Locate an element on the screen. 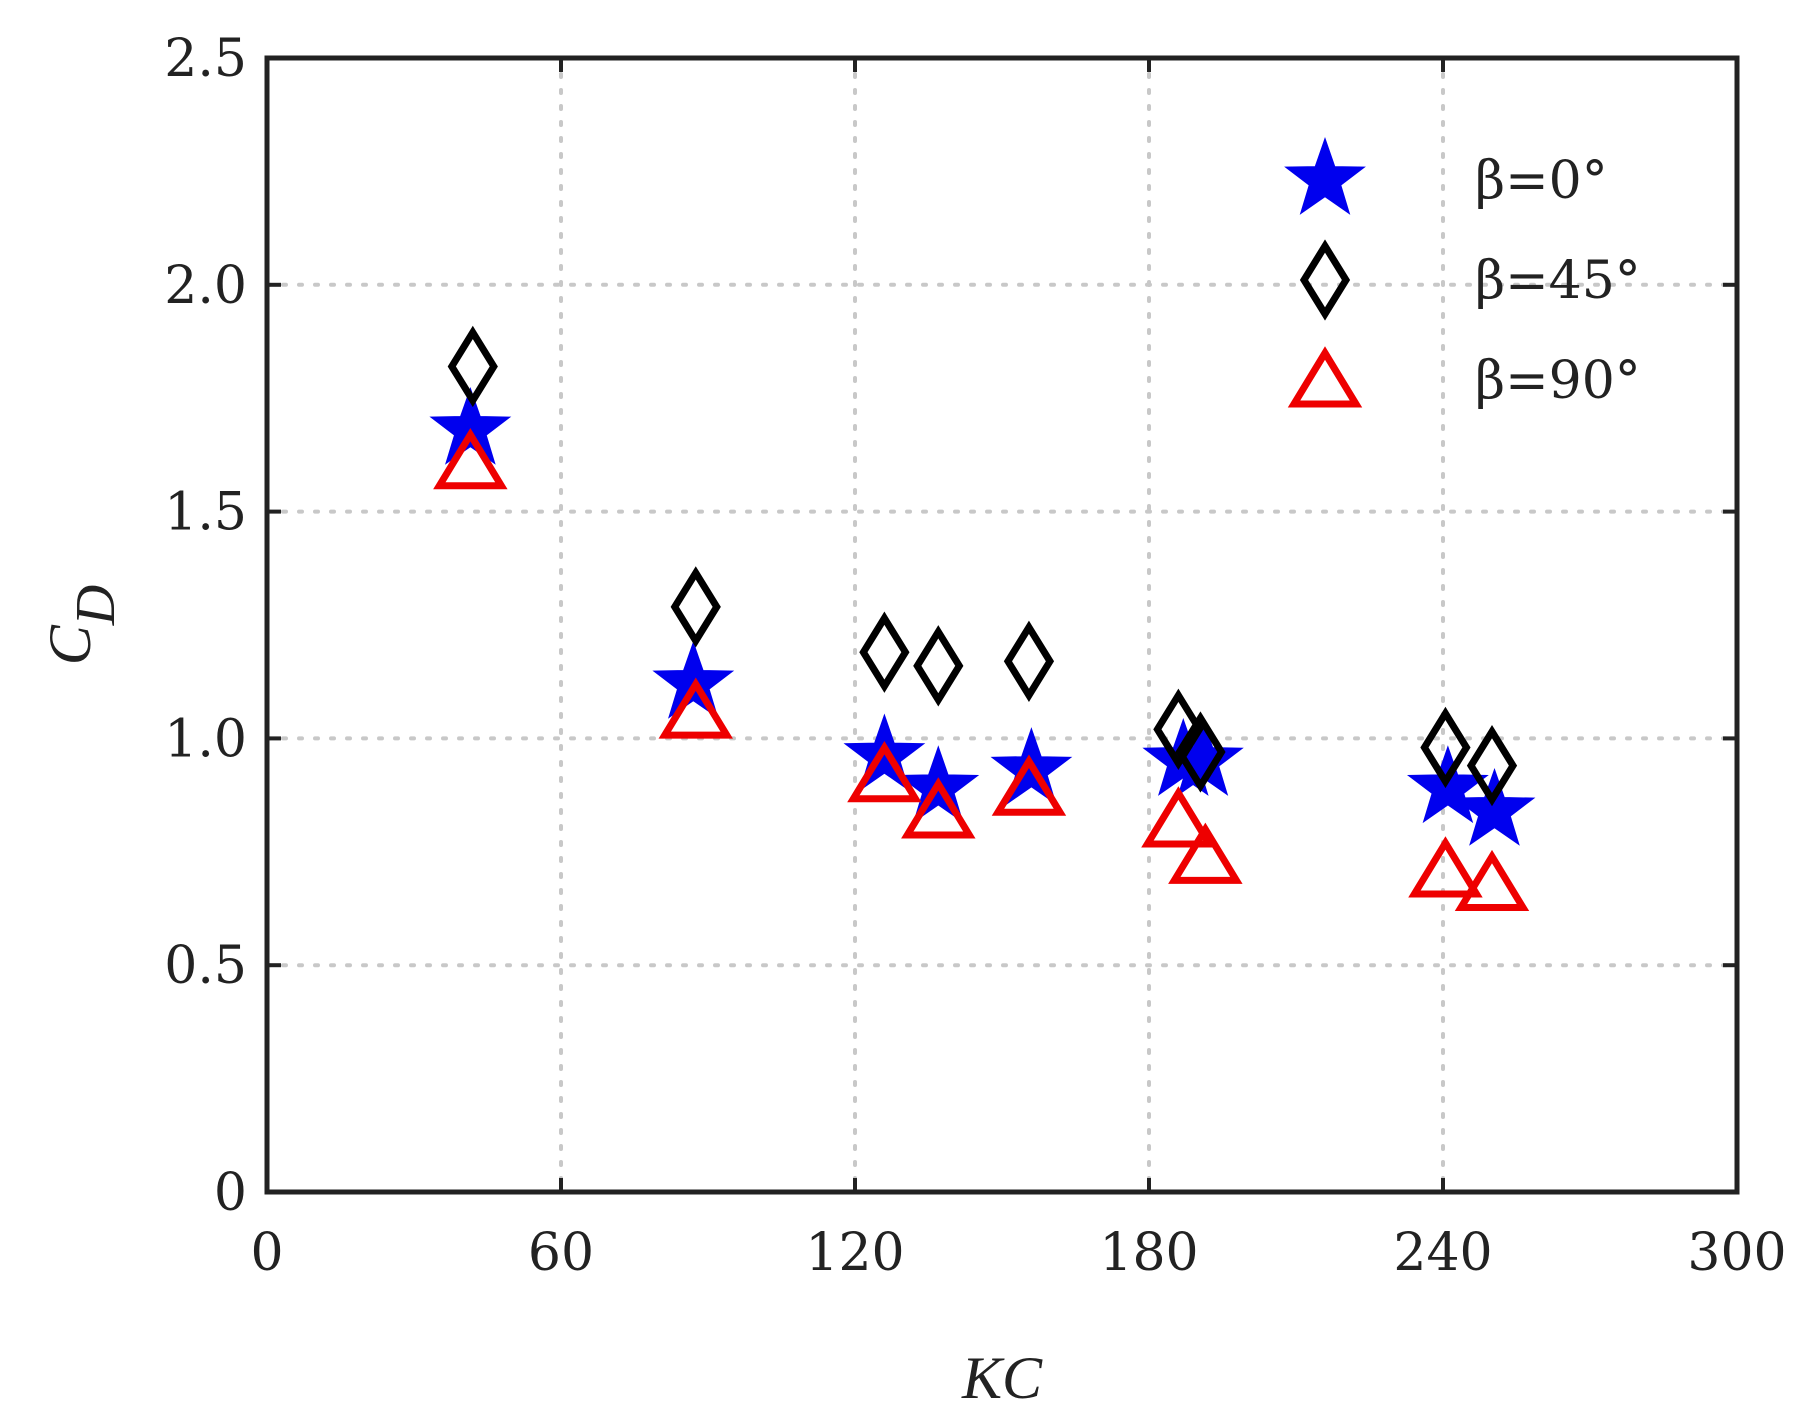 Image resolution: width=1800 pixels, height=1413 pixels. legend-marker-triangle is located at coordinates (1325, 377).